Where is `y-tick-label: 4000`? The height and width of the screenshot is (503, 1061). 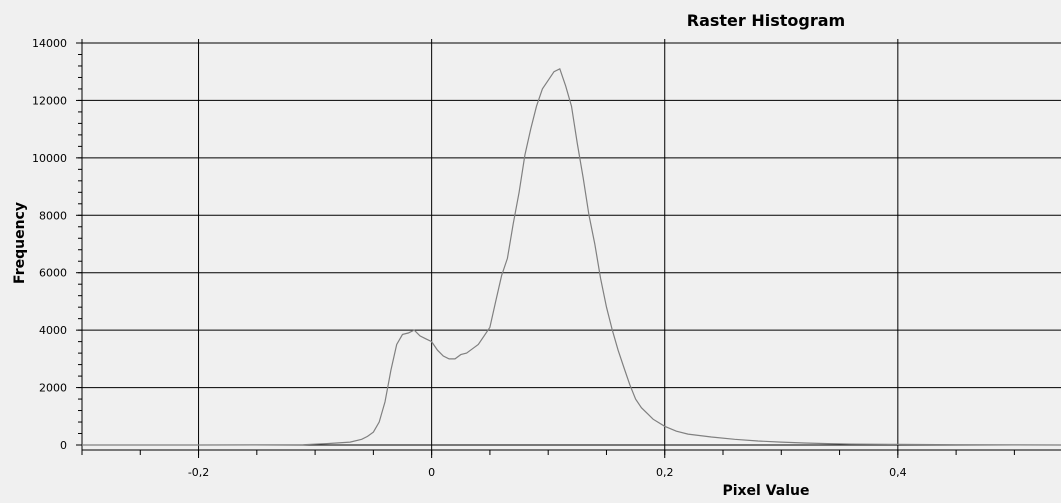
y-tick-label: 4000 is located at coordinates (53, 330).